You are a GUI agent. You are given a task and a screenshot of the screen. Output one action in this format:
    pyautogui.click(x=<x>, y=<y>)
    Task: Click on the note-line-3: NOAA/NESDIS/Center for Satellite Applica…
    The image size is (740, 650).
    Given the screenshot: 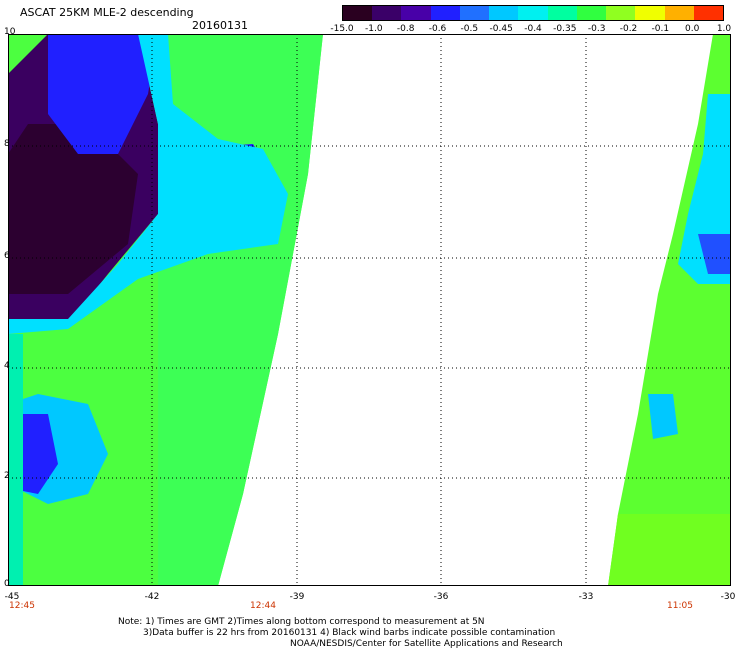 What is the action you would take?
    pyautogui.click(x=426, y=644)
    